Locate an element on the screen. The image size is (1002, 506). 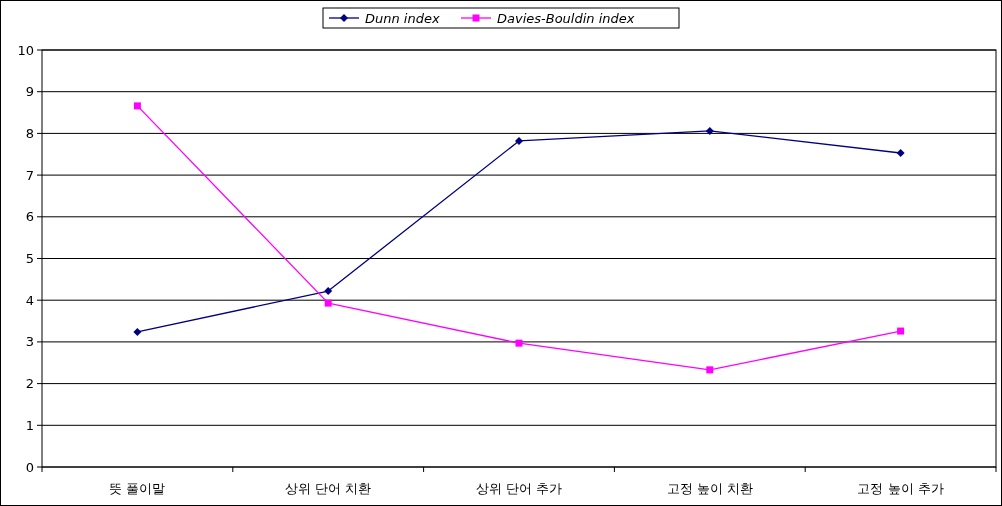
y-tick-label: 6 is located at coordinates (29, 217).